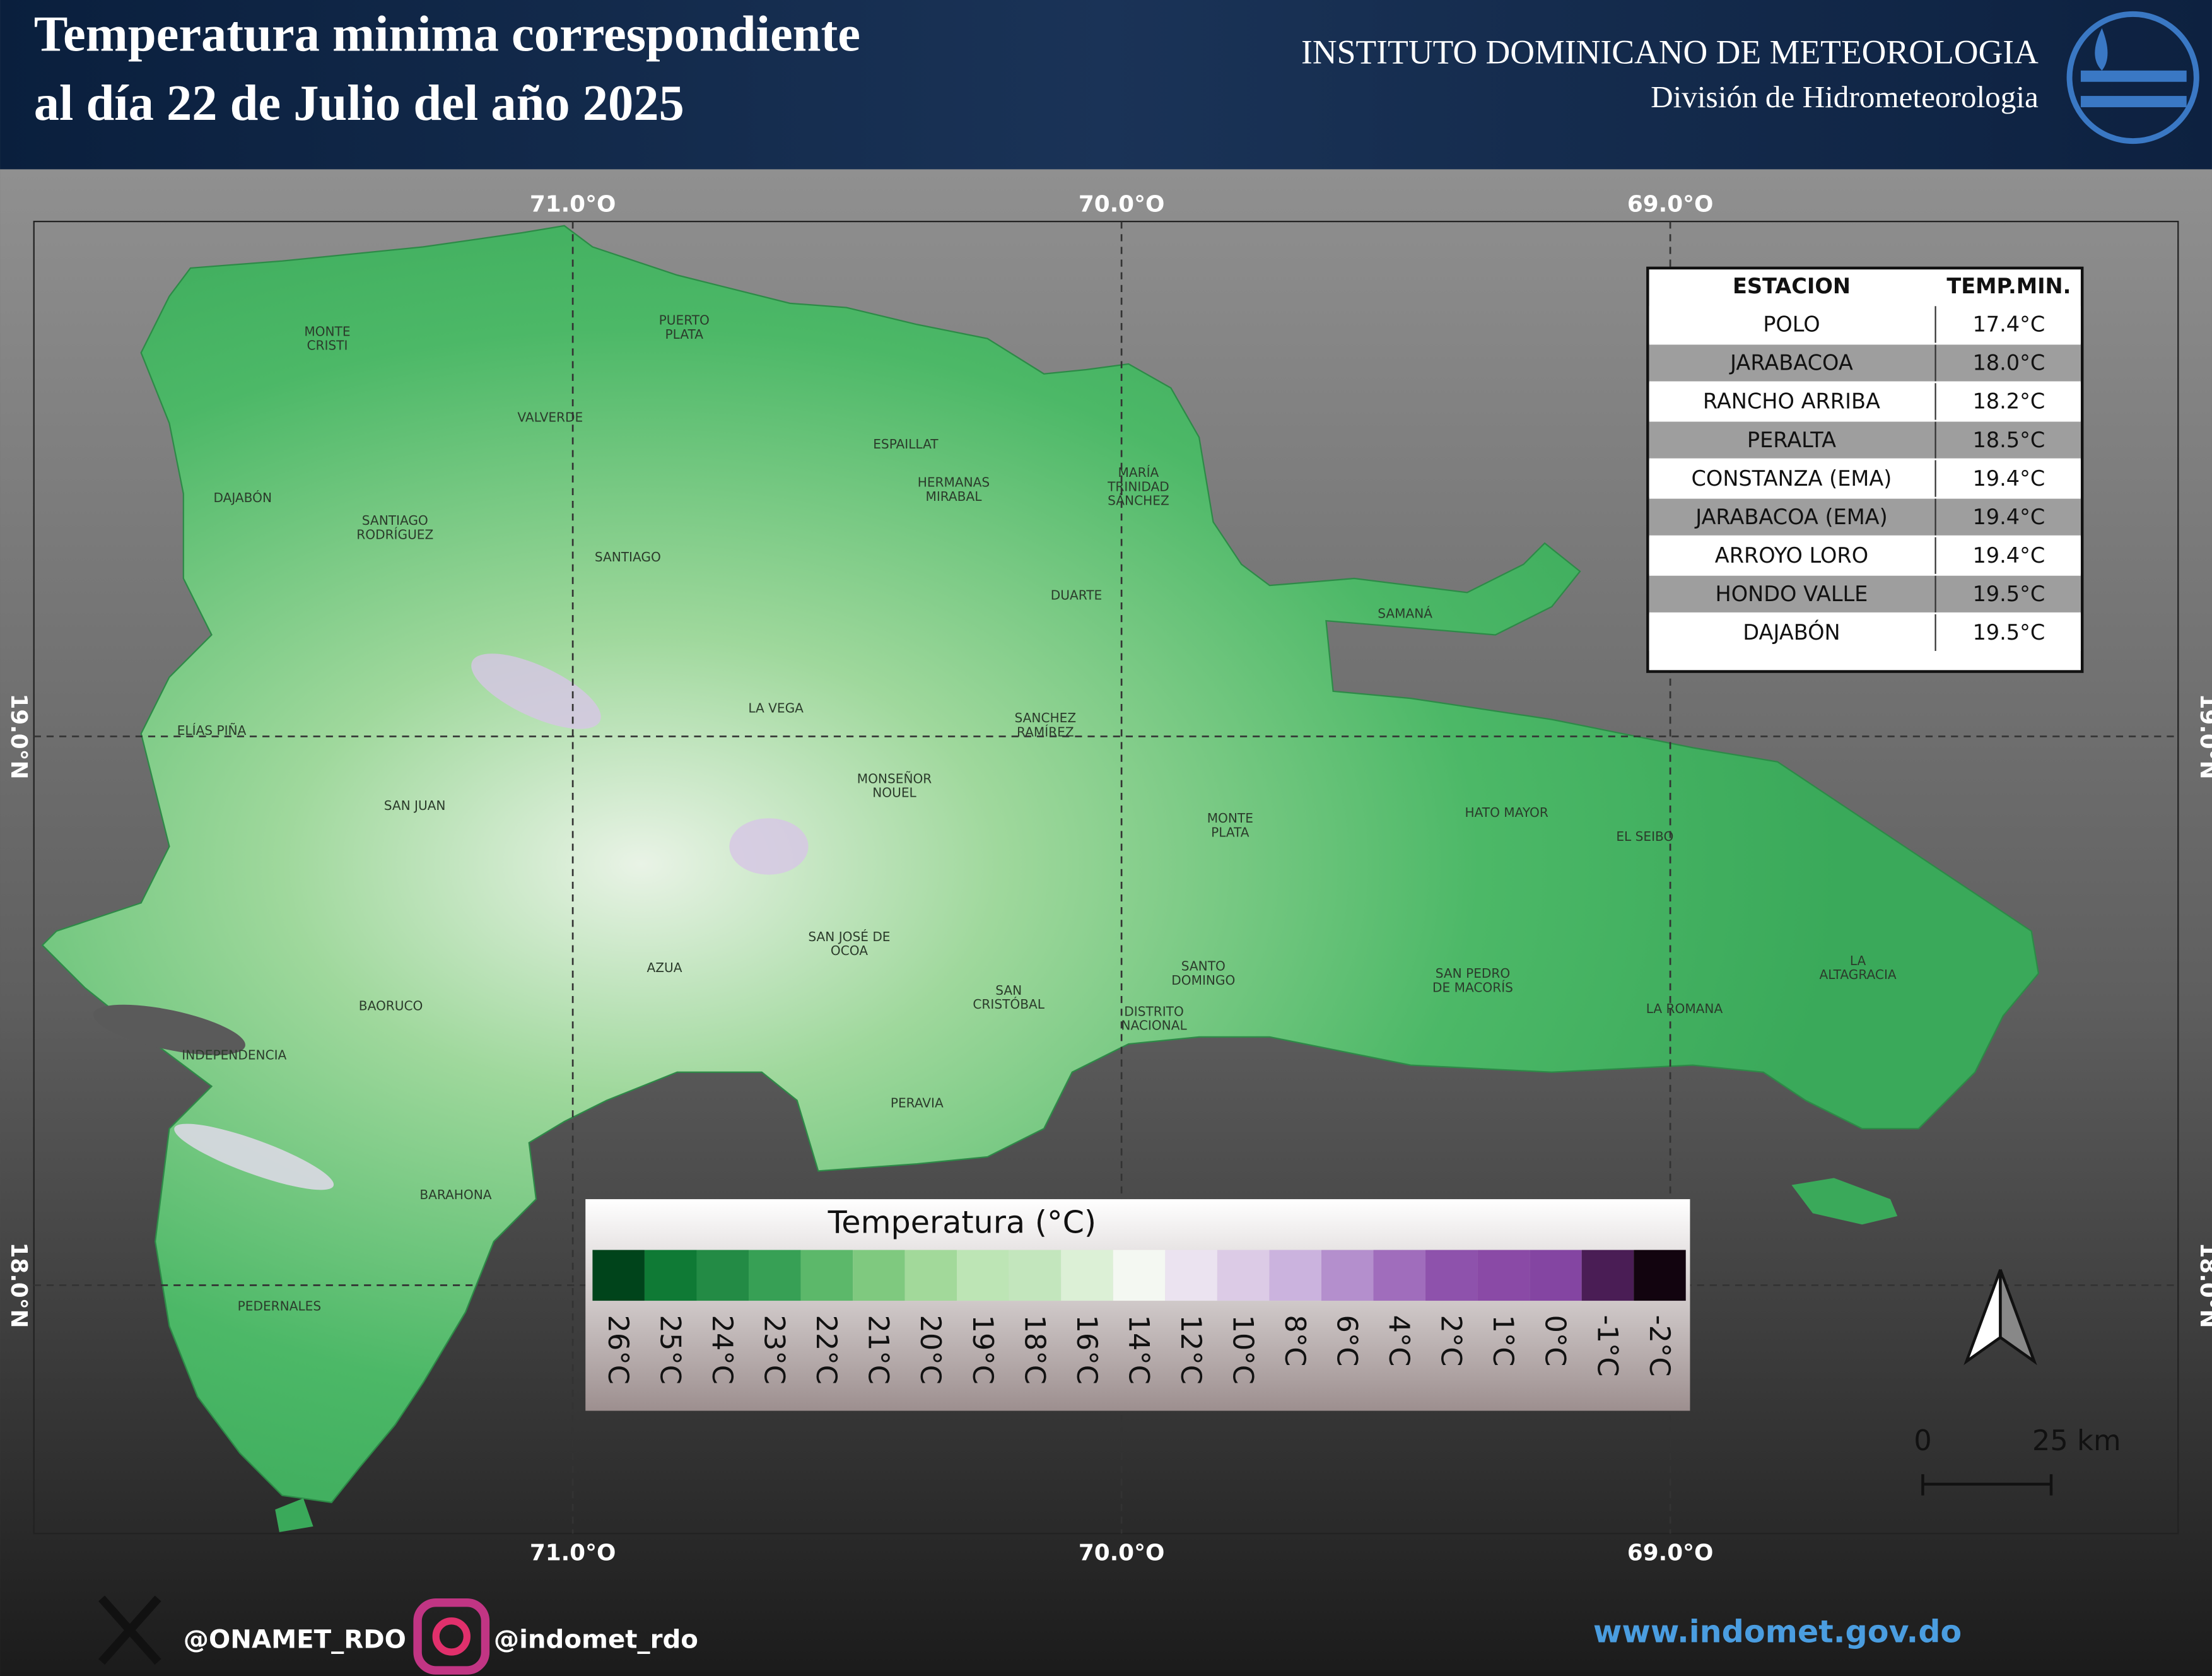 The height and width of the screenshot is (1676, 2212). What do you see at coordinates (1473, 973) in the screenshot?
I see `province-label: SAN PEDRO` at bounding box center [1473, 973].